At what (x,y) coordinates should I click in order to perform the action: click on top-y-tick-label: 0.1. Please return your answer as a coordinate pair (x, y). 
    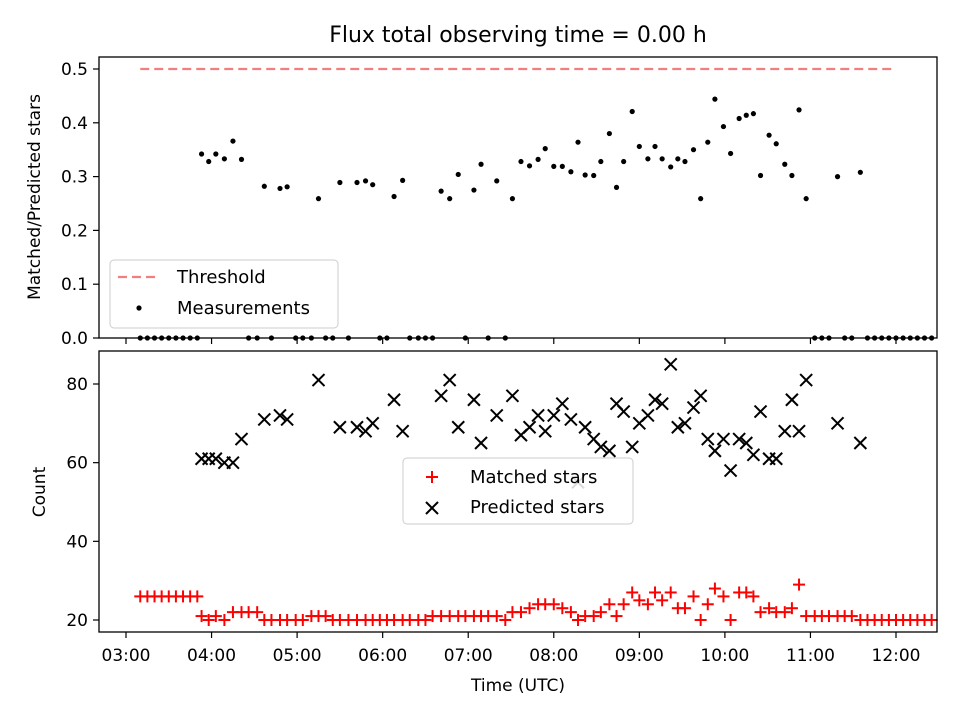
    Looking at the image, I should click on (74, 285).